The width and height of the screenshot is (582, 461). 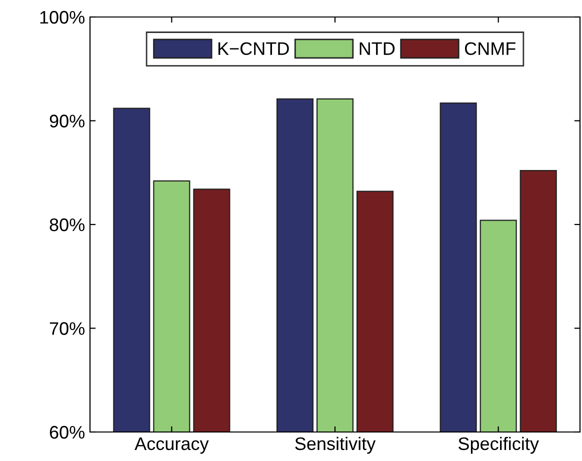 I want to click on legend-label: CNMF, so click(x=490, y=48).